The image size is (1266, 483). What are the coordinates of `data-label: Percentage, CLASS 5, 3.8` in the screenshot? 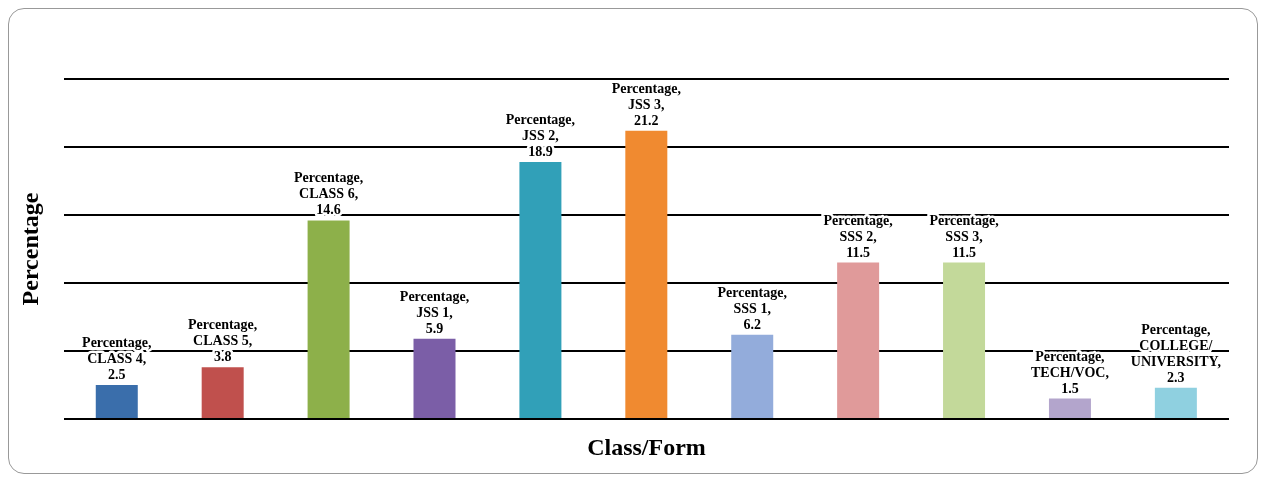 It's located at (223, 341).